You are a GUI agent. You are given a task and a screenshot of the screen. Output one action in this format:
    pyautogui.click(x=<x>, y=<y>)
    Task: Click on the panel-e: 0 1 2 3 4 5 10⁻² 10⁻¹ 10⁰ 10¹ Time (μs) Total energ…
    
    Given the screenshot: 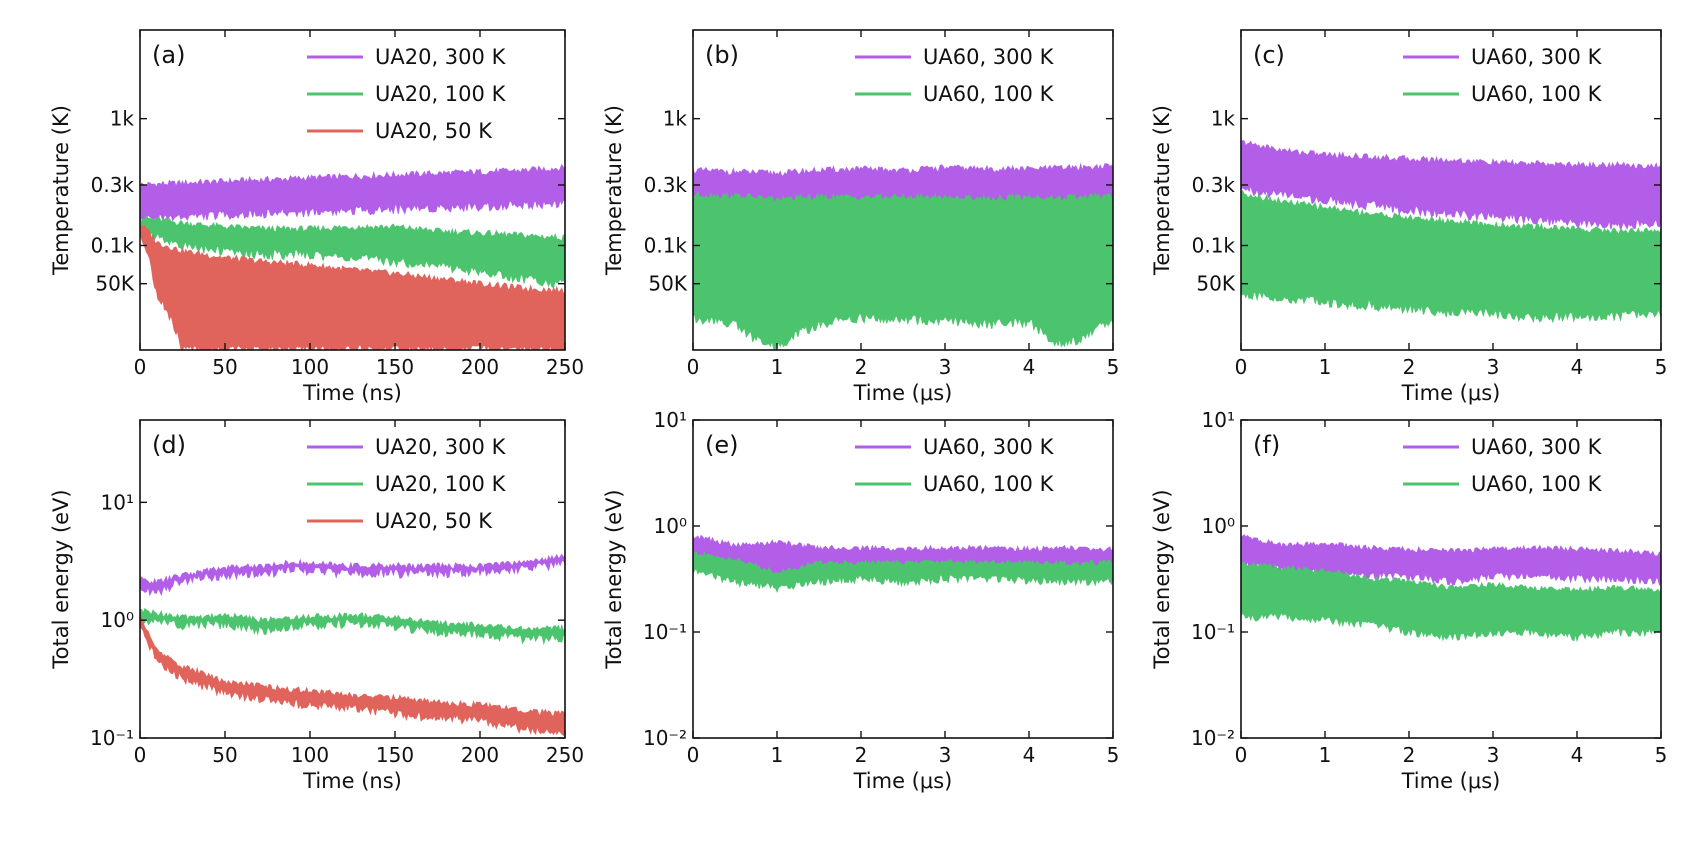 What is the action you would take?
    pyautogui.click(x=860, y=600)
    